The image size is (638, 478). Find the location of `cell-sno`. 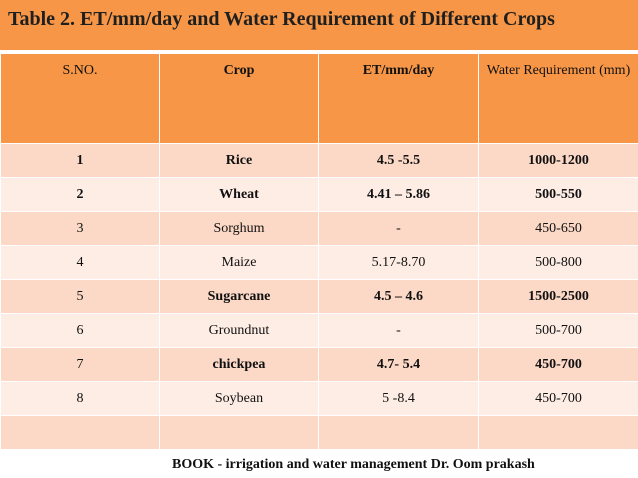

cell-sno is located at coordinates (80, 432).